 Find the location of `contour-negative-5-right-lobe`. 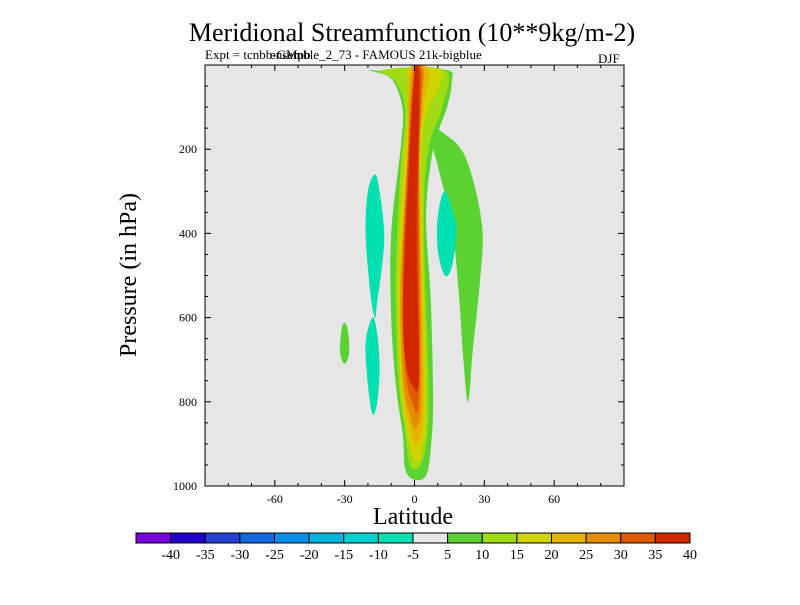

contour-negative-5-right-lobe is located at coordinates (446, 234).